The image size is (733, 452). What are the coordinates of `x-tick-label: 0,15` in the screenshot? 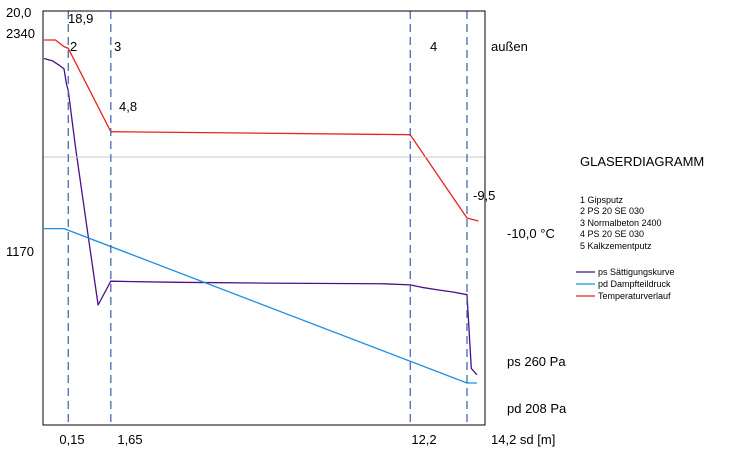 It's located at (71, 439).